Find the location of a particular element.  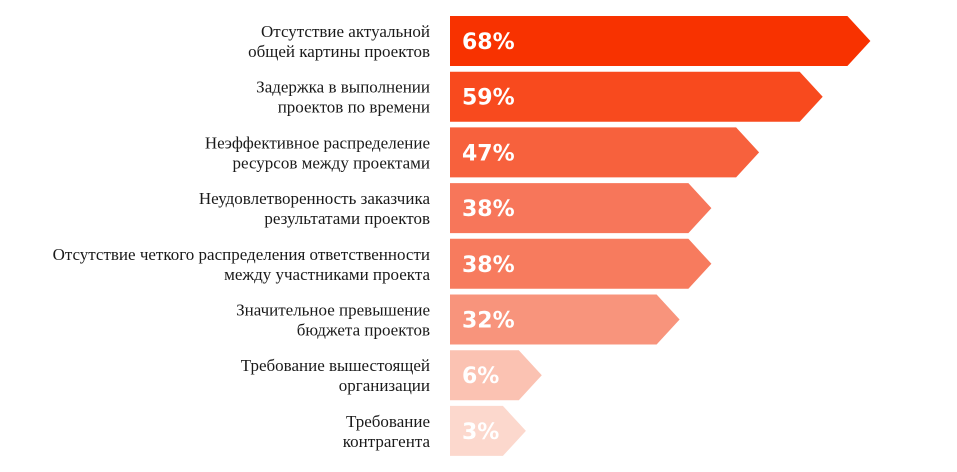

value-label: 6% is located at coordinates (480, 376).